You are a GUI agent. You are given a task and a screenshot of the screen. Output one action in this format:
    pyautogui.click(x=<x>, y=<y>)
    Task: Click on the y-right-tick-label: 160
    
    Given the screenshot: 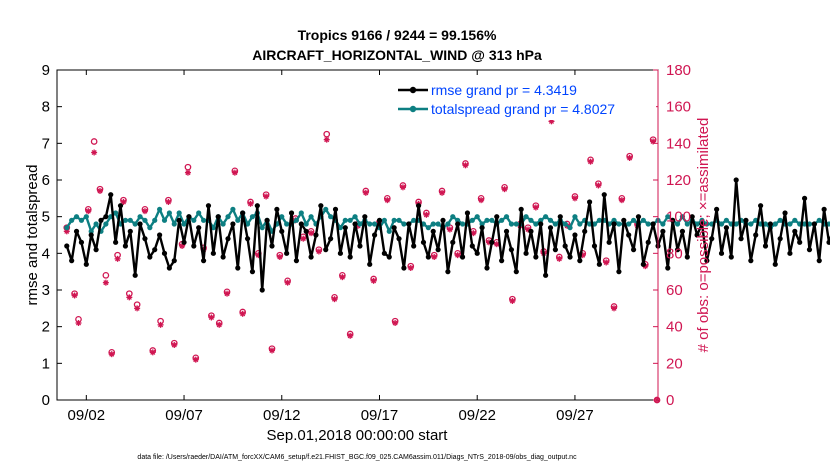 What is the action you would take?
    pyautogui.click(x=678, y=107)
    